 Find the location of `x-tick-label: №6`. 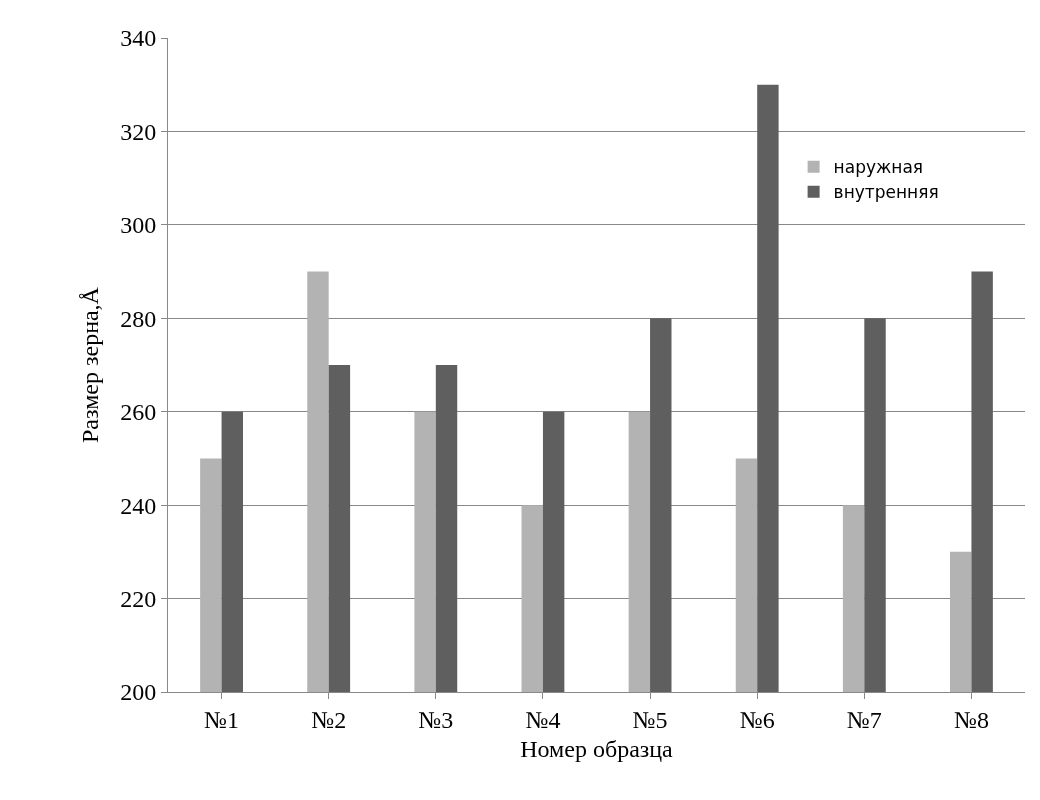

x-tick-label: №6 is located at coordinates (757, 719).